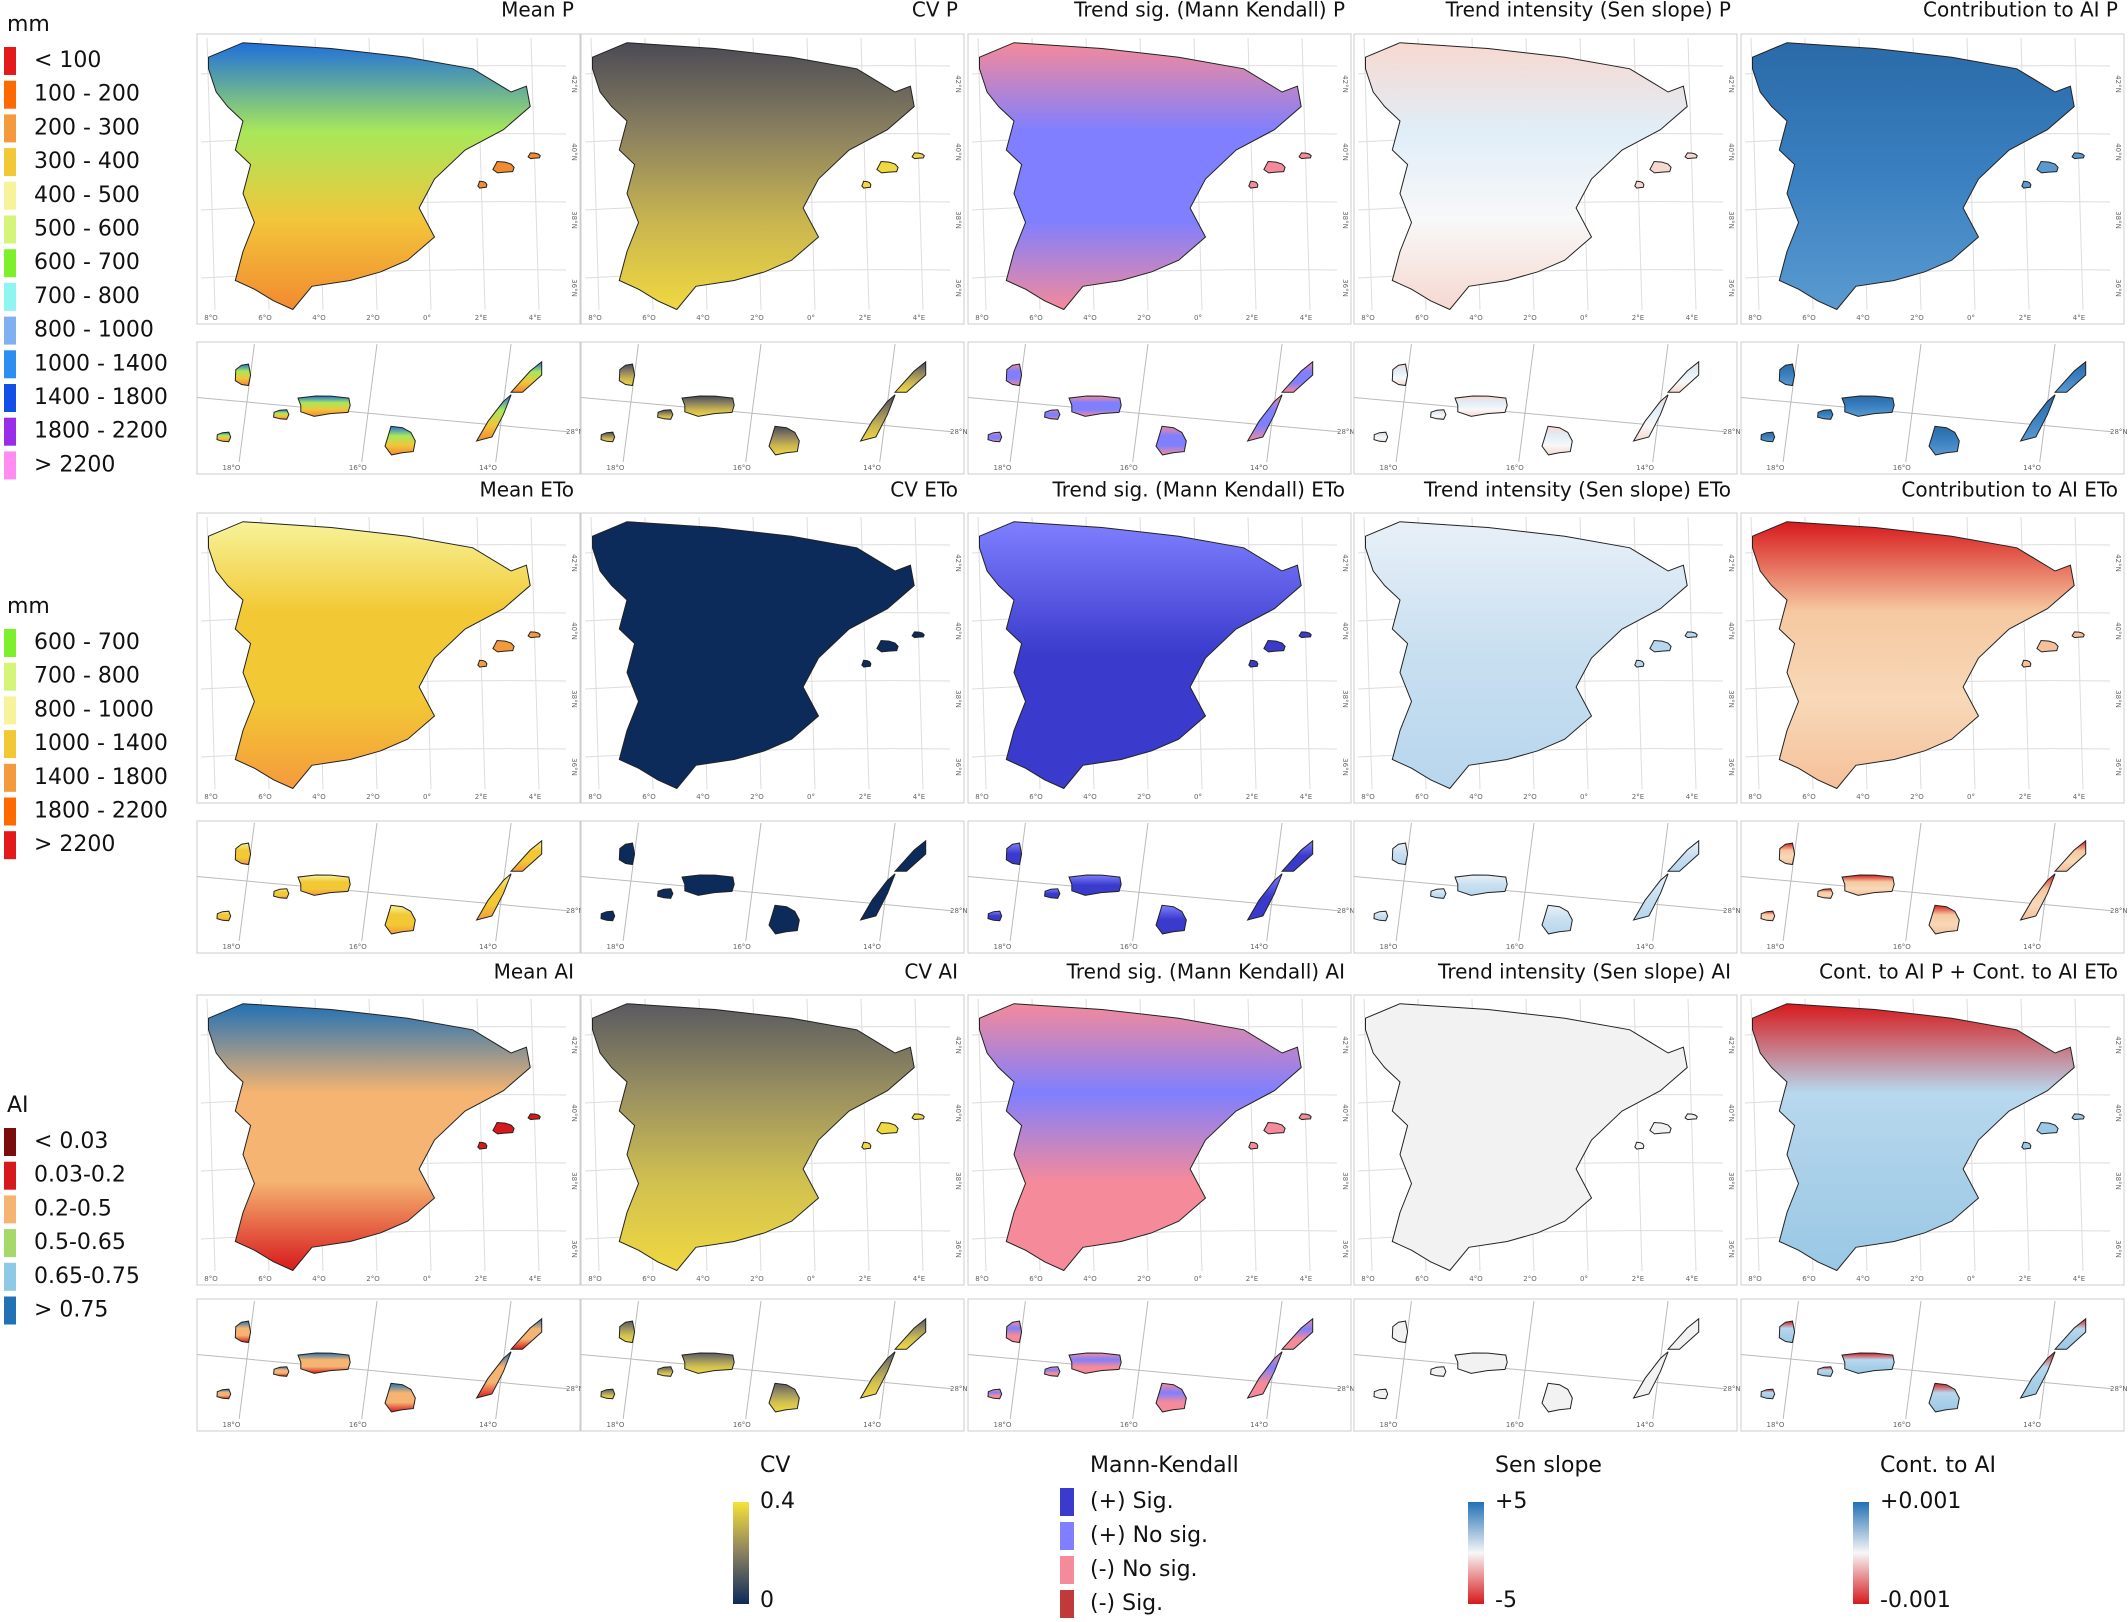  I want to click on legend-label: 1800 - 2200, so click(101, 431).